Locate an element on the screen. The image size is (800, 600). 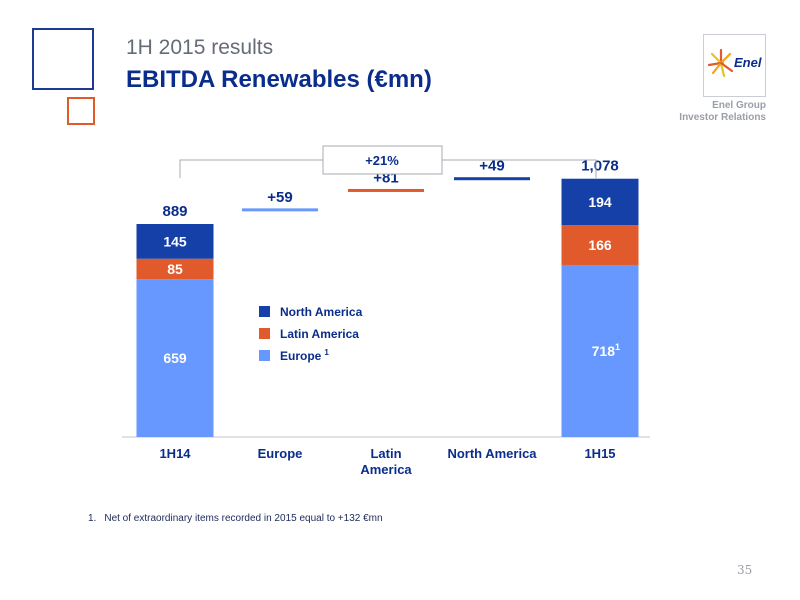
growth-box is located at coordinates (382, 160).